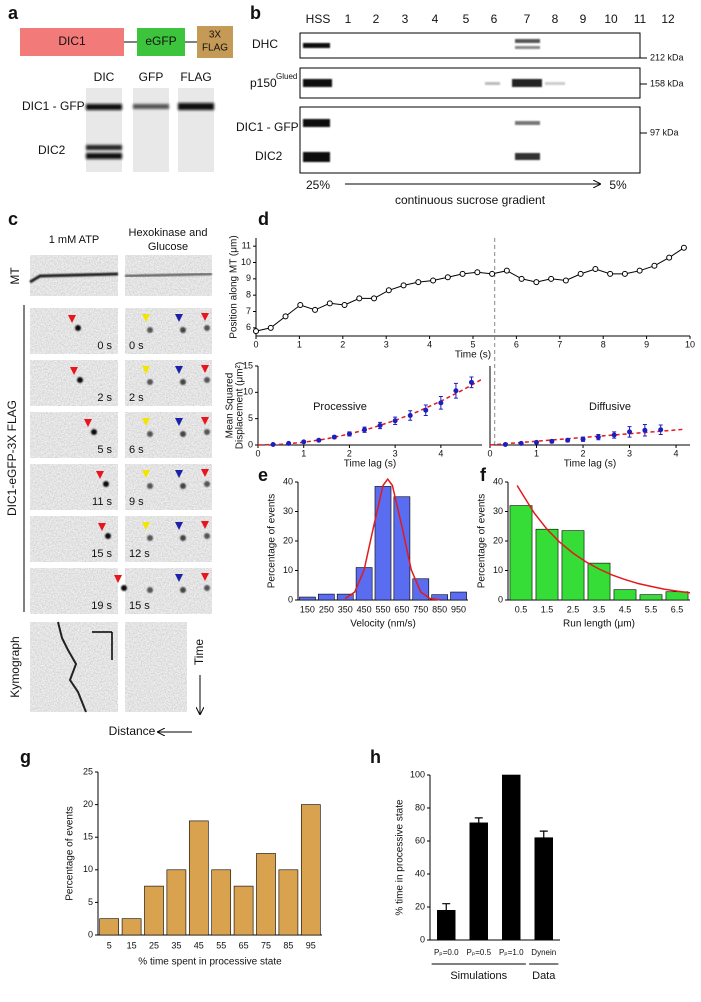  What do you see at coordinates (221, 945) in the screenshot?
I see `x-tick-label: 55` at bounding box center [221, 945].